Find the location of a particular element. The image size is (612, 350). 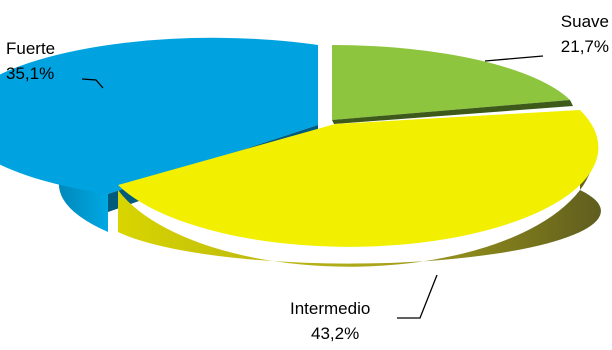

data-label-fuerte: Fuerte 35,1% is located at coordinates (55, 64).